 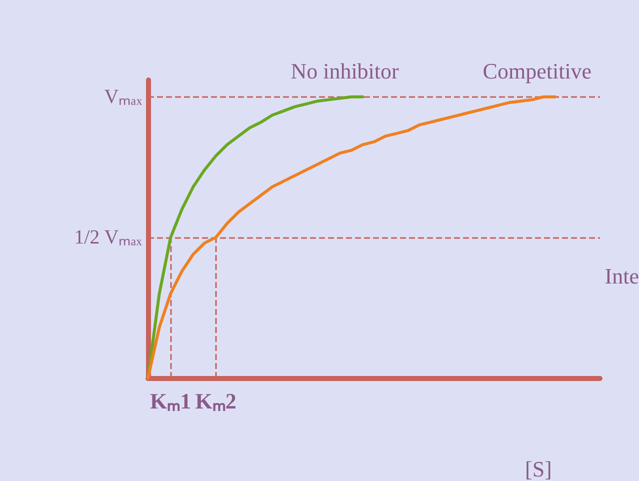 What do you see at coordinates (108, 237) in the screenshot?
I see `ref-line-label: 1/2 Vₘₐₓ` at bounding box center [108, 237].